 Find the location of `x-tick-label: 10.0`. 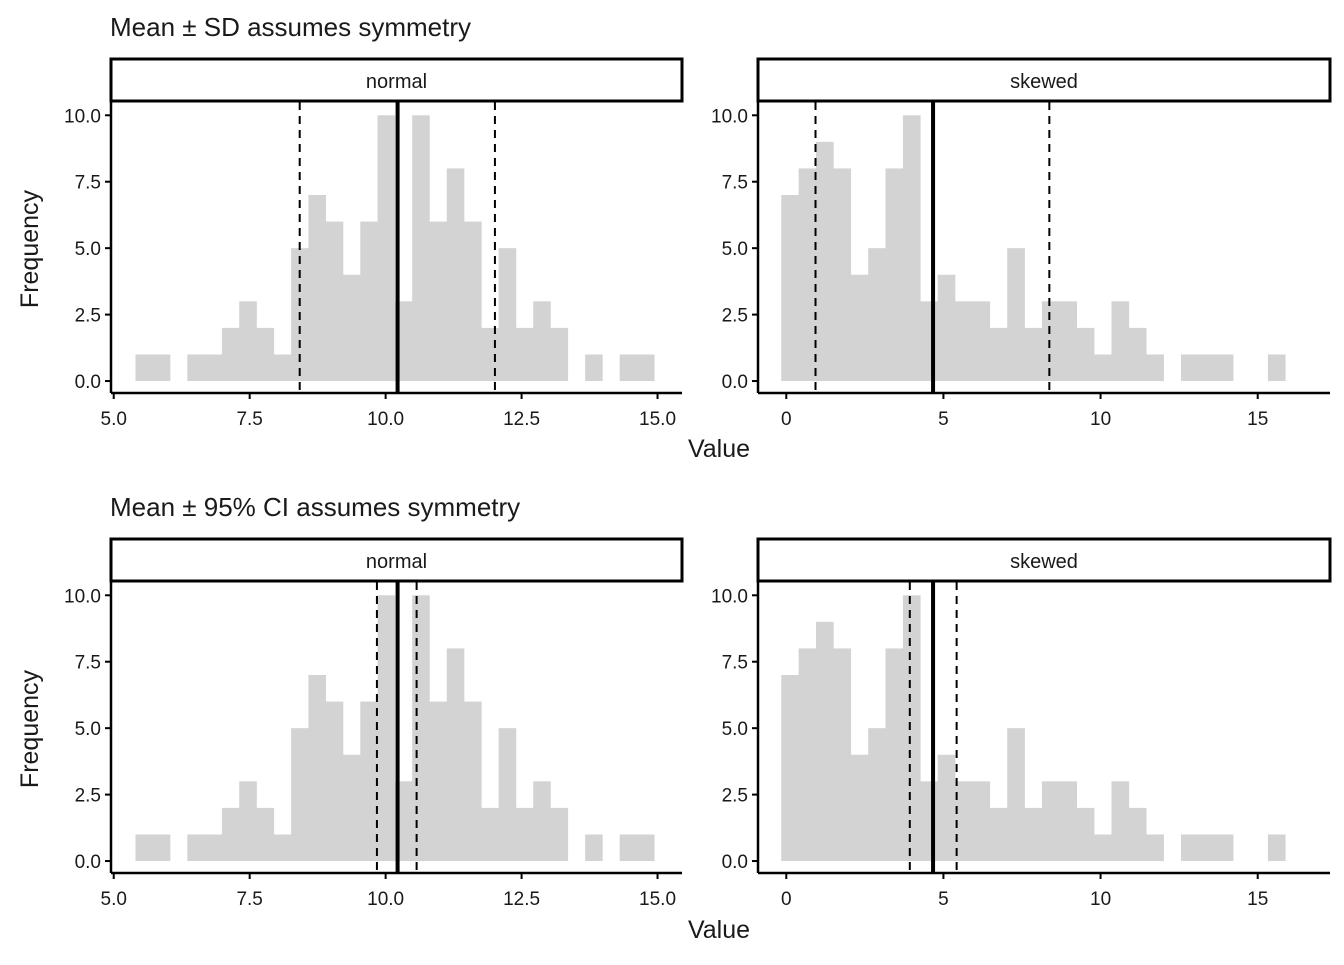

x-tick-label: 10.0 is located at coordinates (385, 899).